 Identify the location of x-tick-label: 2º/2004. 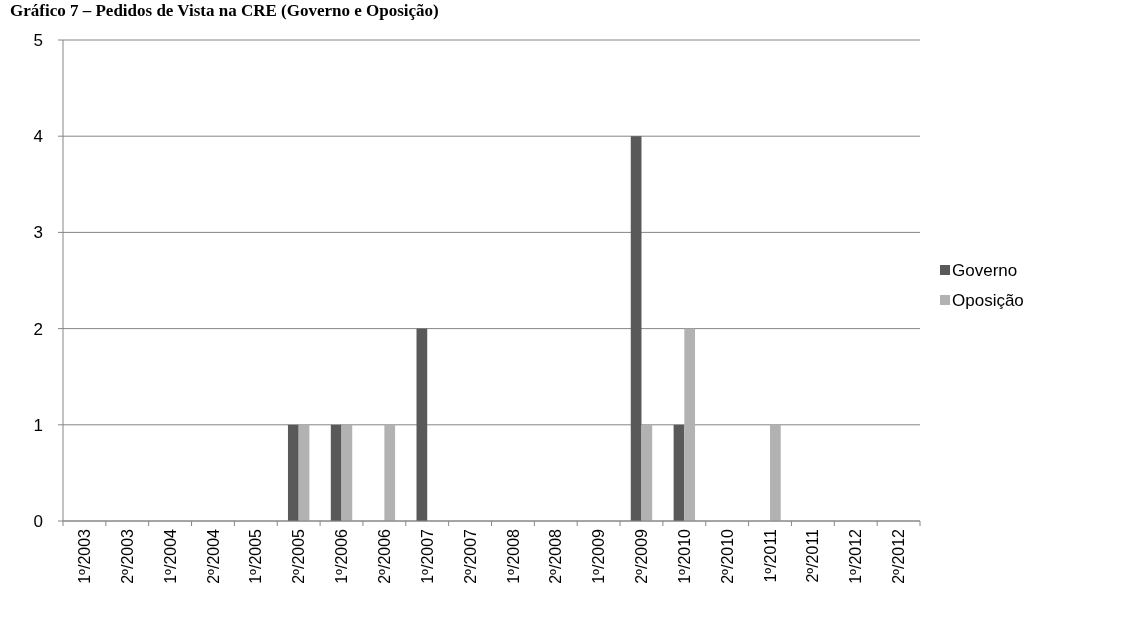
(213, 556).